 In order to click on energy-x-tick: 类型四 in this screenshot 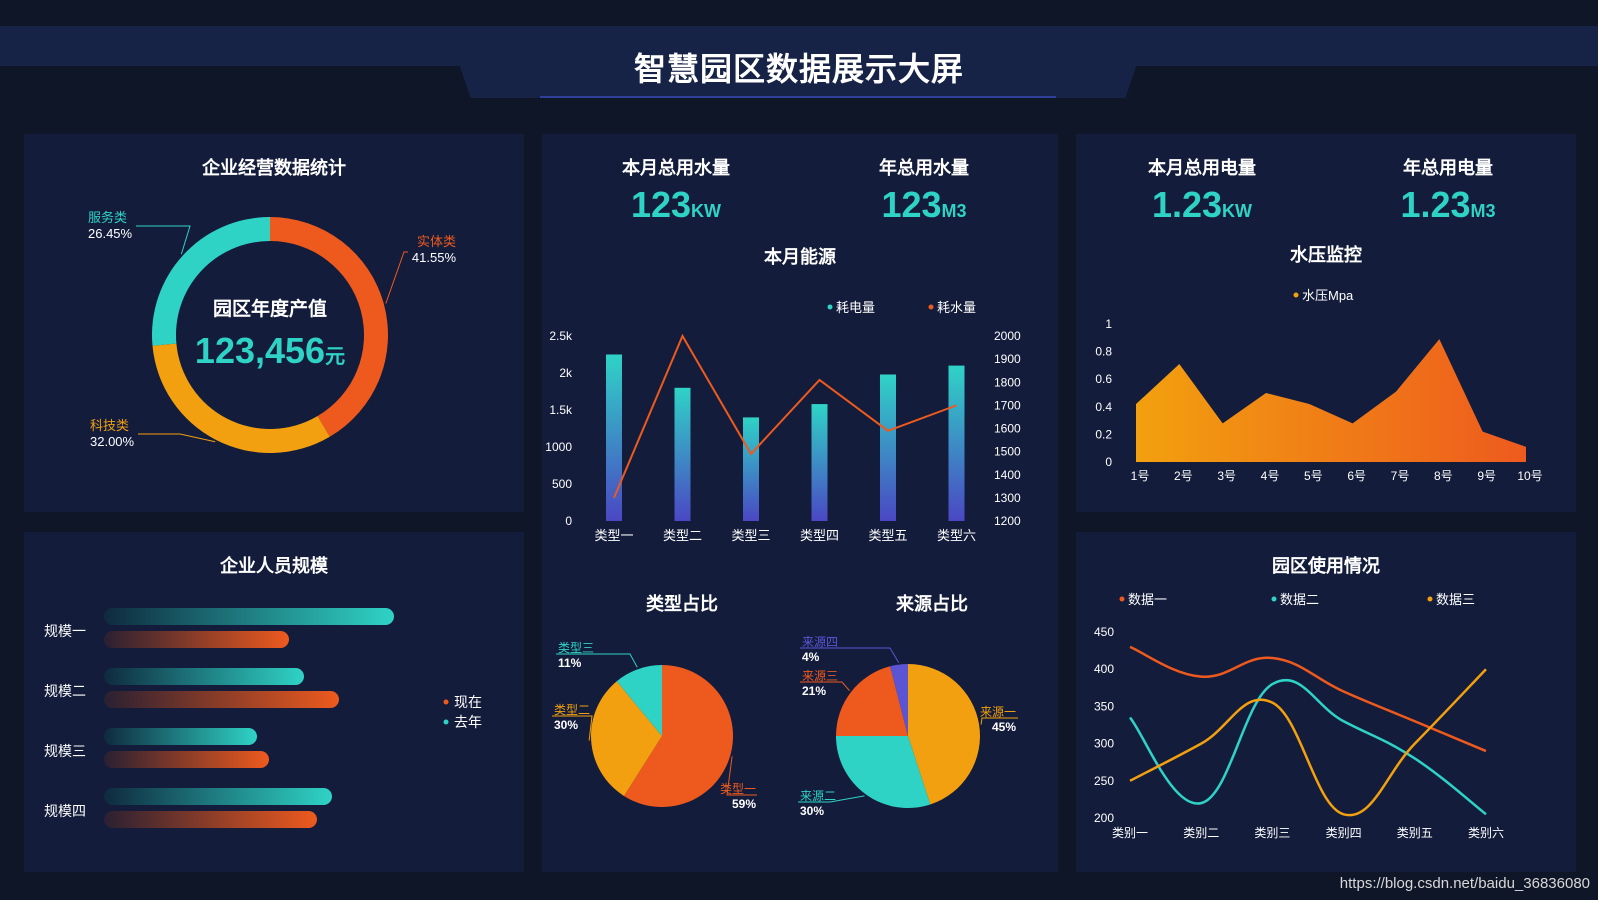, I will do `click(819, 535)`.